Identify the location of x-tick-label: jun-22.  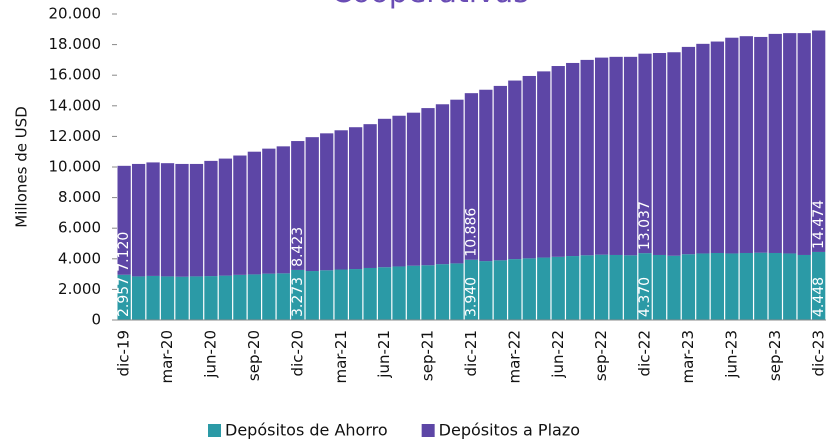
(558, 354).